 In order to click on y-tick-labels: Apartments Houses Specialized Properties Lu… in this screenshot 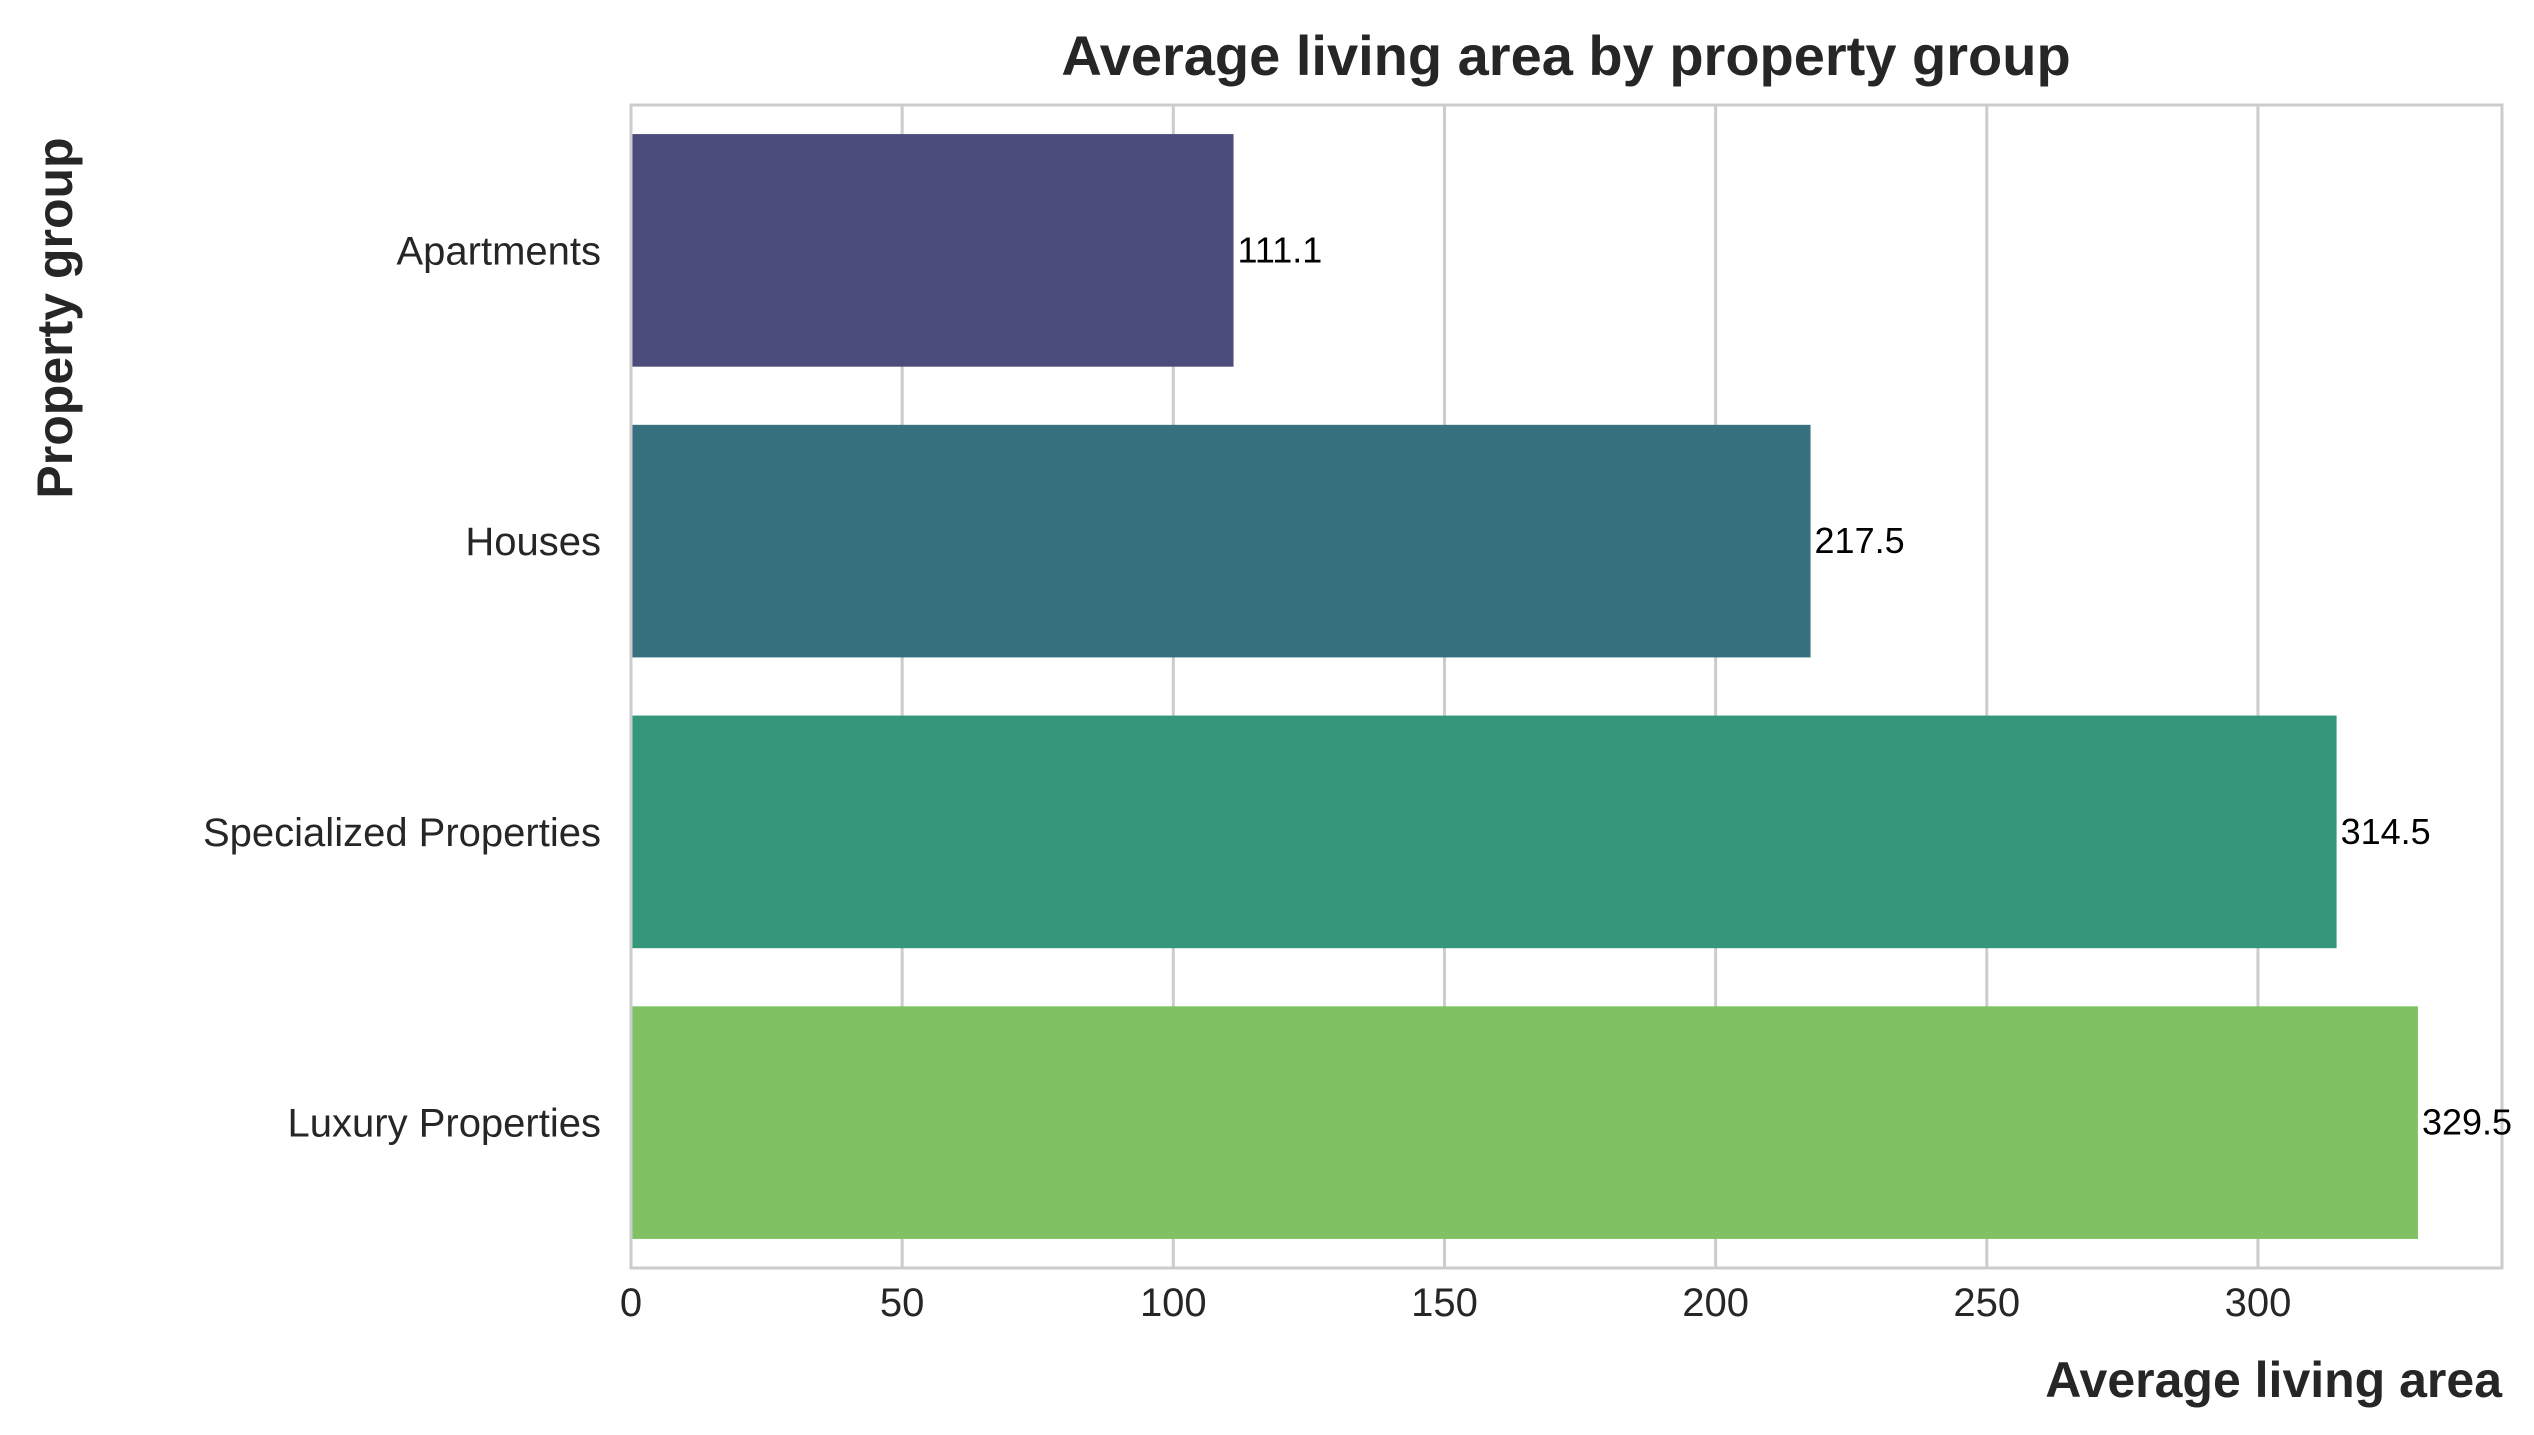, I will do `click(402, 687)`.